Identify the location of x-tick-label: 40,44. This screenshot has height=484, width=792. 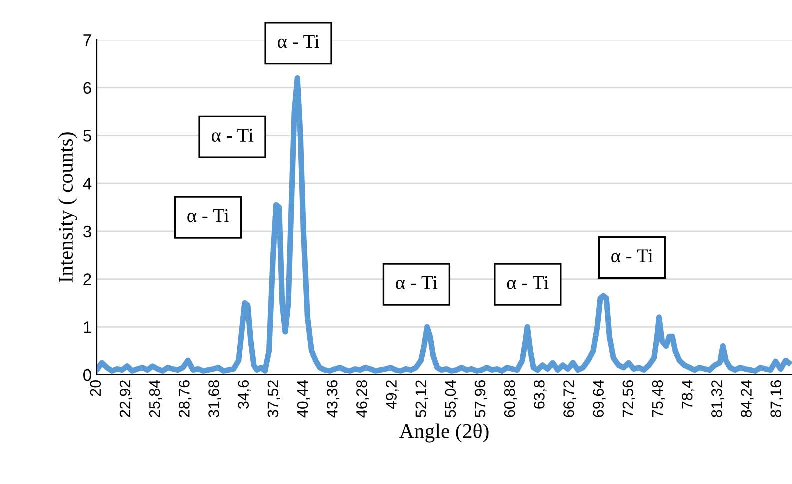
(303, 399).